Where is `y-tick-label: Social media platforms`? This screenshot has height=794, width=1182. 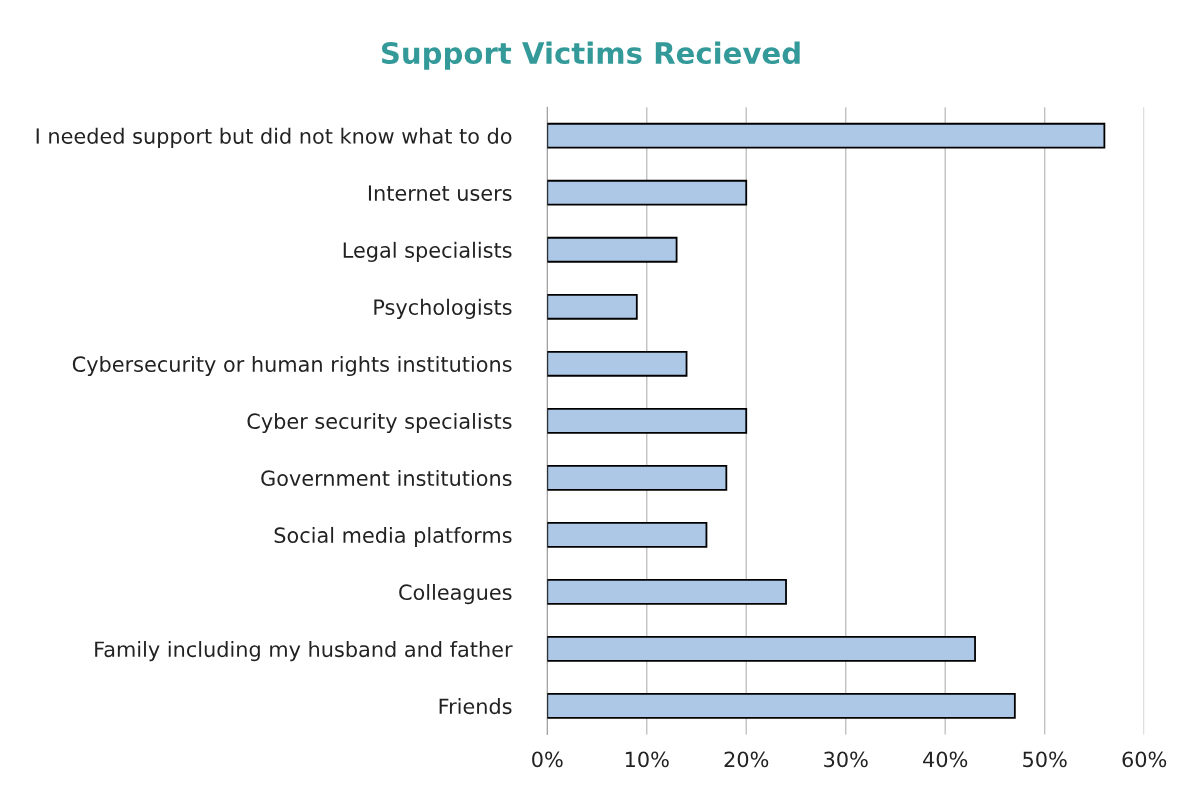 y-tick-label: Social media platforms is located at coordinates (393, 537).